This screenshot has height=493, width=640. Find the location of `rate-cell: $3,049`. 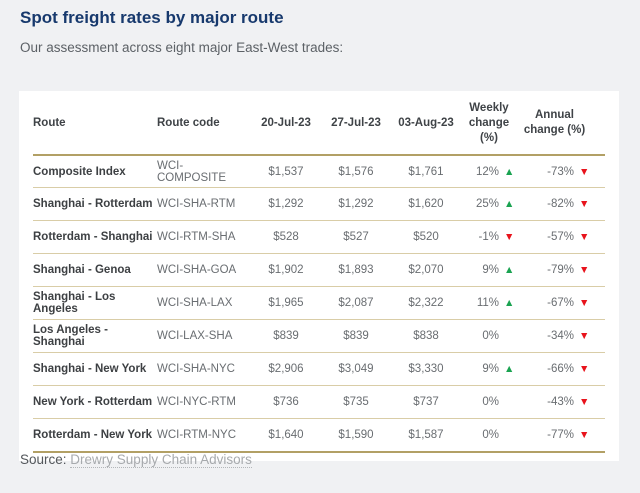

rate-cell: $3,049 is located at coordinates (356, 369).